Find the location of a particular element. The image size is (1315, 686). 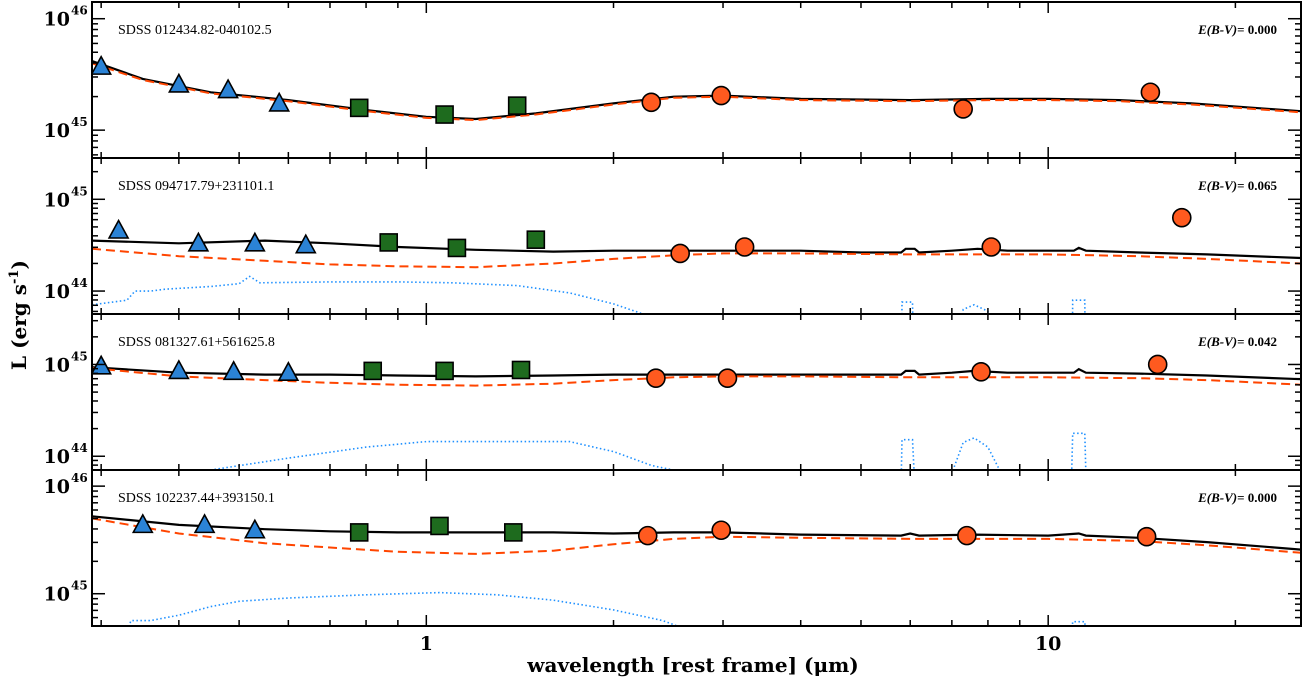

object-name-label: SDSS 081327.61+561625.8 is located at coordinates (196, 342).